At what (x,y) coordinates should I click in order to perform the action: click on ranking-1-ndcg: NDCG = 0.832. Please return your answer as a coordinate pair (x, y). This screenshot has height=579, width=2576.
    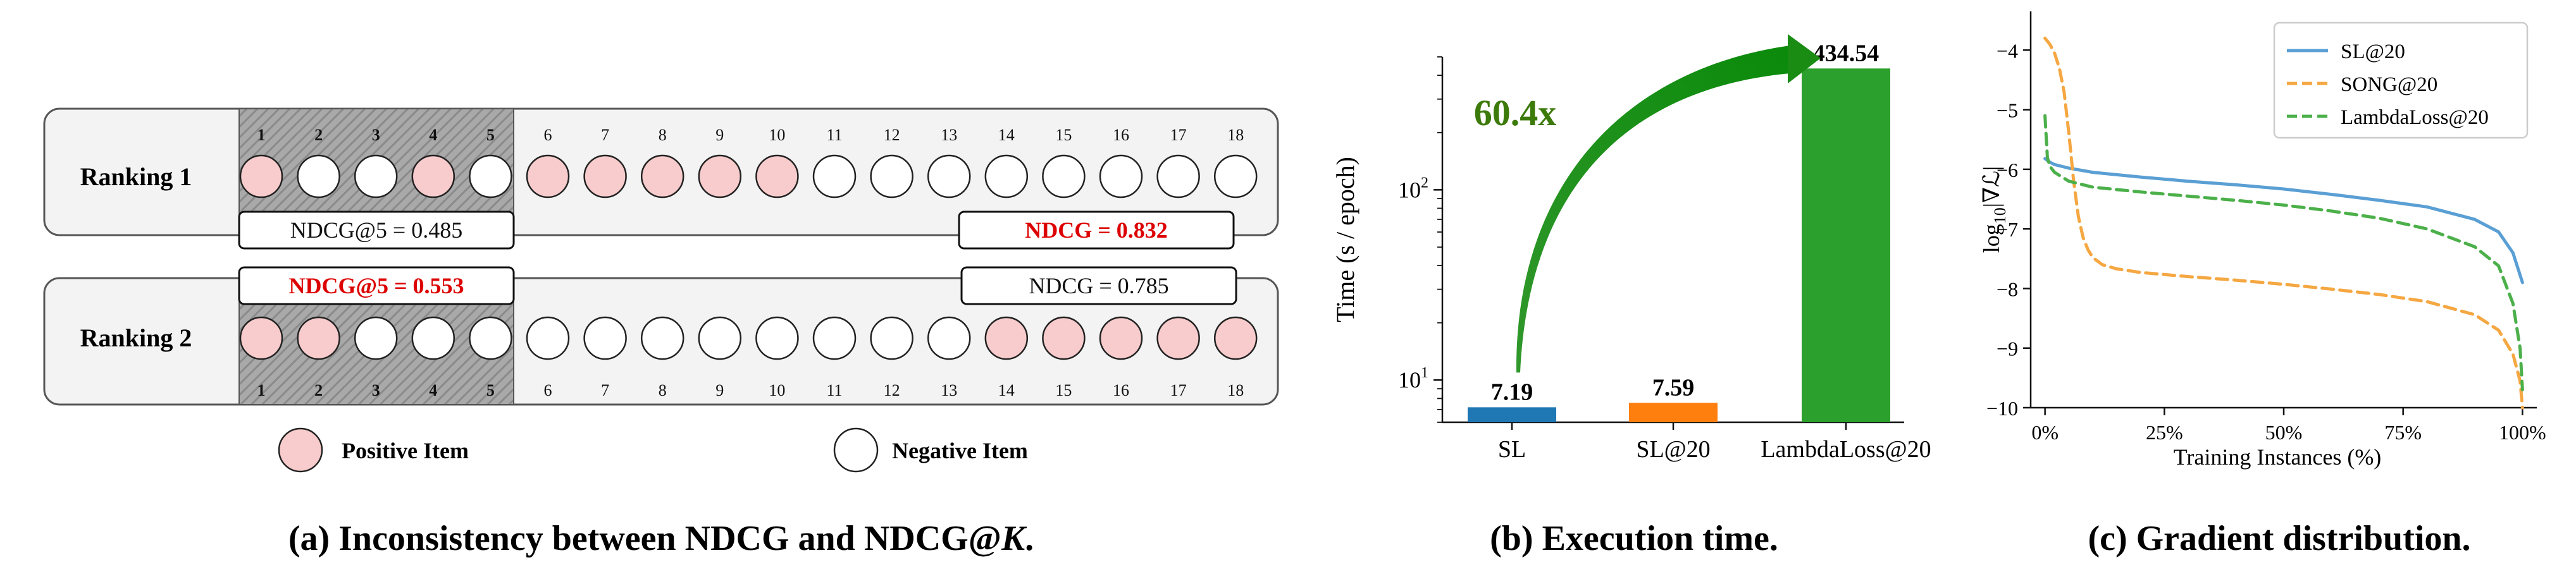
    Looking at the image, I should click on (1096, 230).